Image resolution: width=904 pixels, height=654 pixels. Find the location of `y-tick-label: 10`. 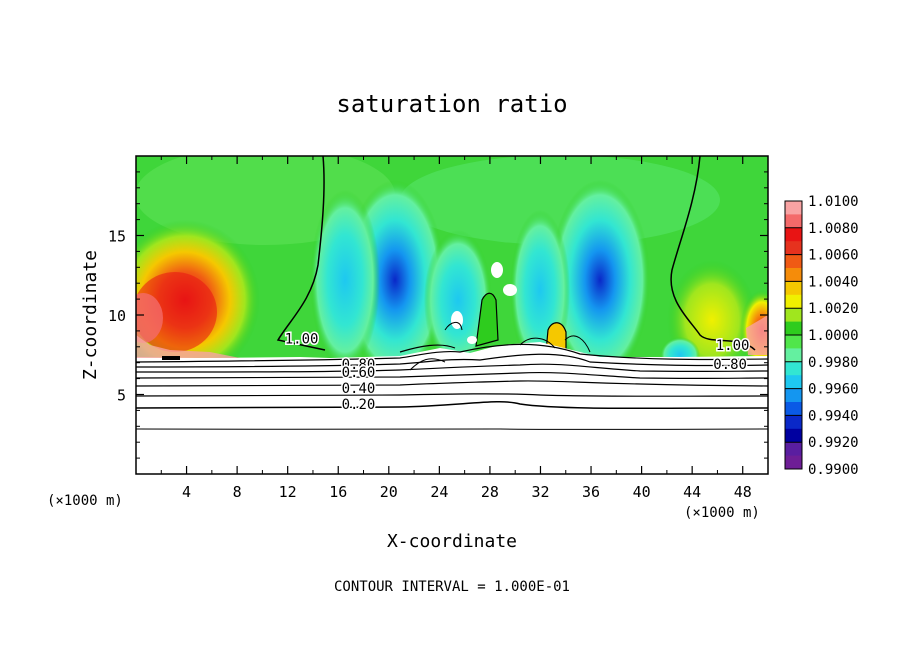

y-tick-label: 10 is located at coordinates (117, 316).